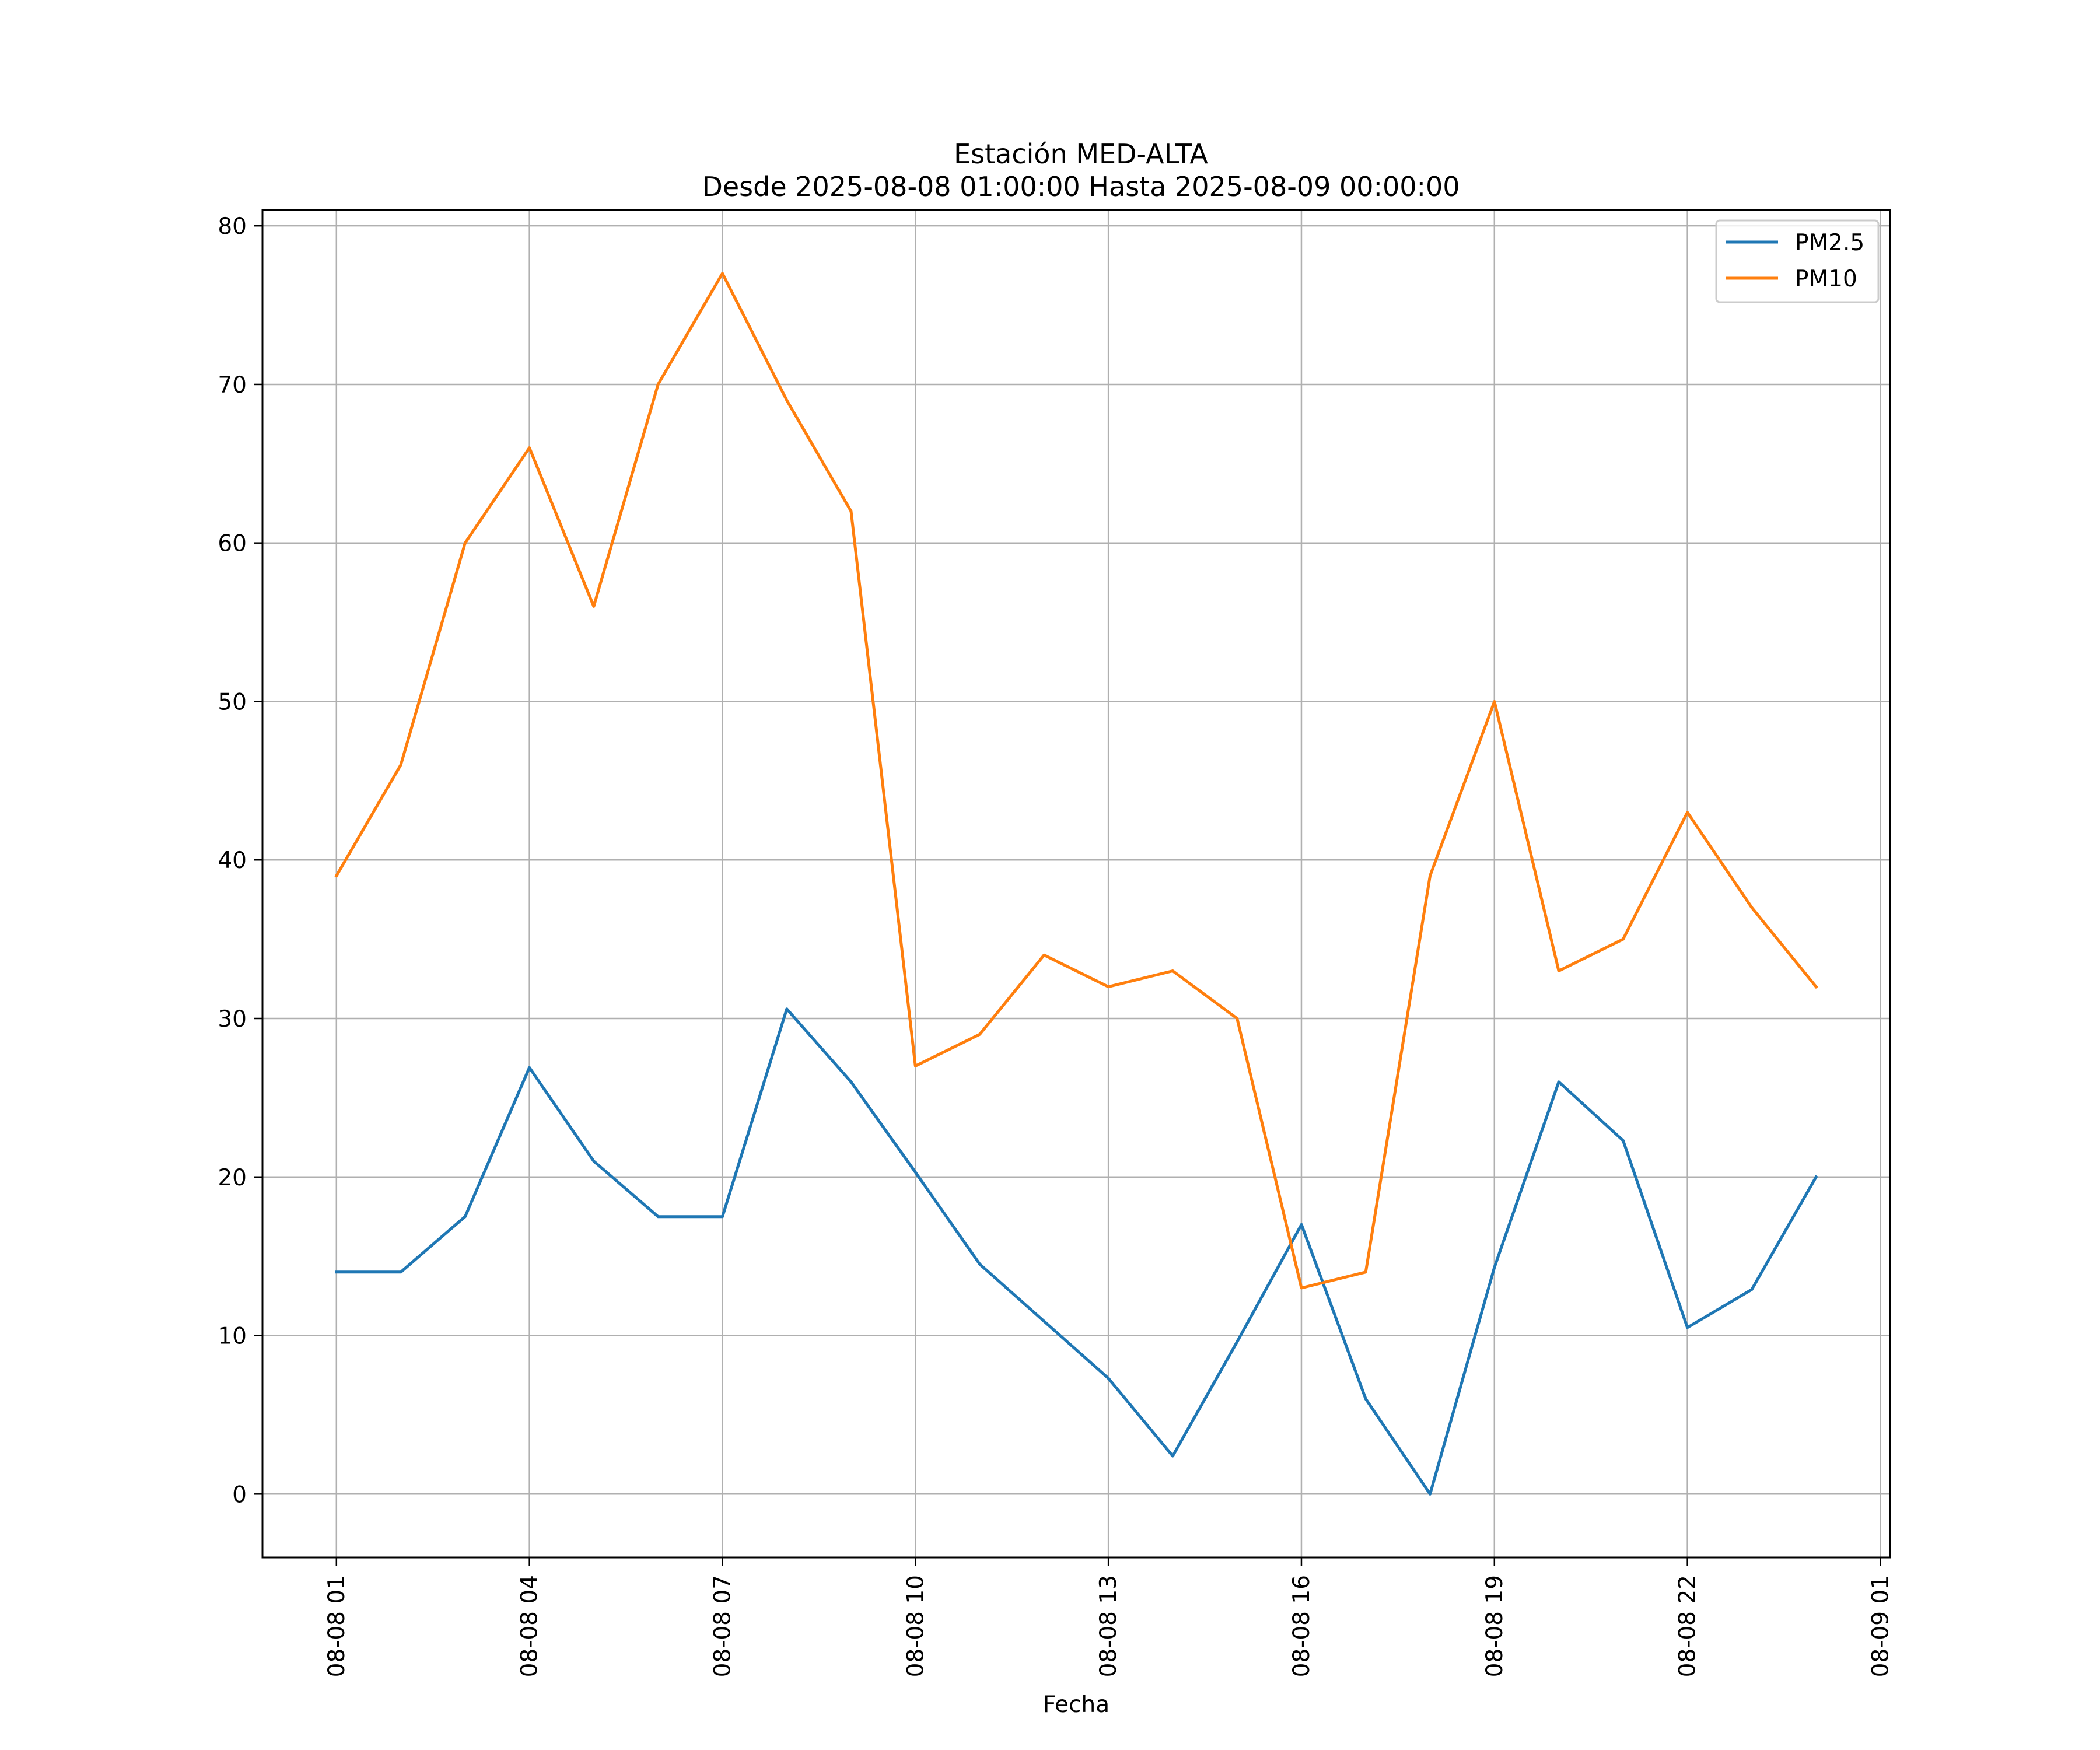  I want to click on x-tick-label: 08-09 01, so click(1880, 1626).